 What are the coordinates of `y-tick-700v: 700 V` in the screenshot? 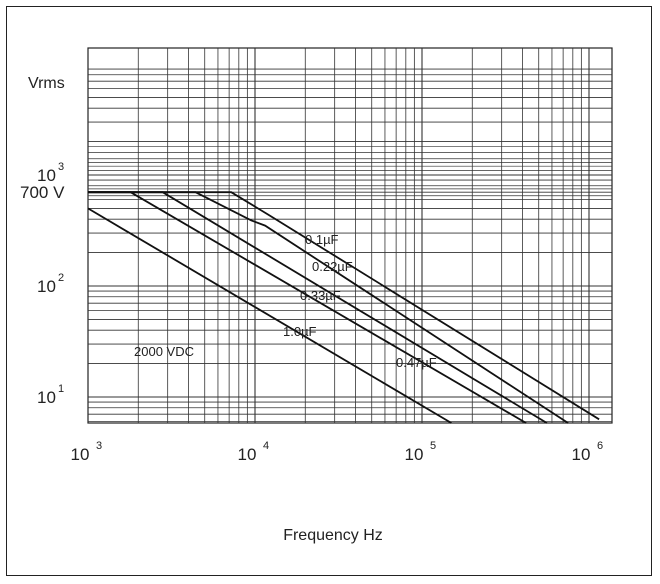 It's located at (42, 192).